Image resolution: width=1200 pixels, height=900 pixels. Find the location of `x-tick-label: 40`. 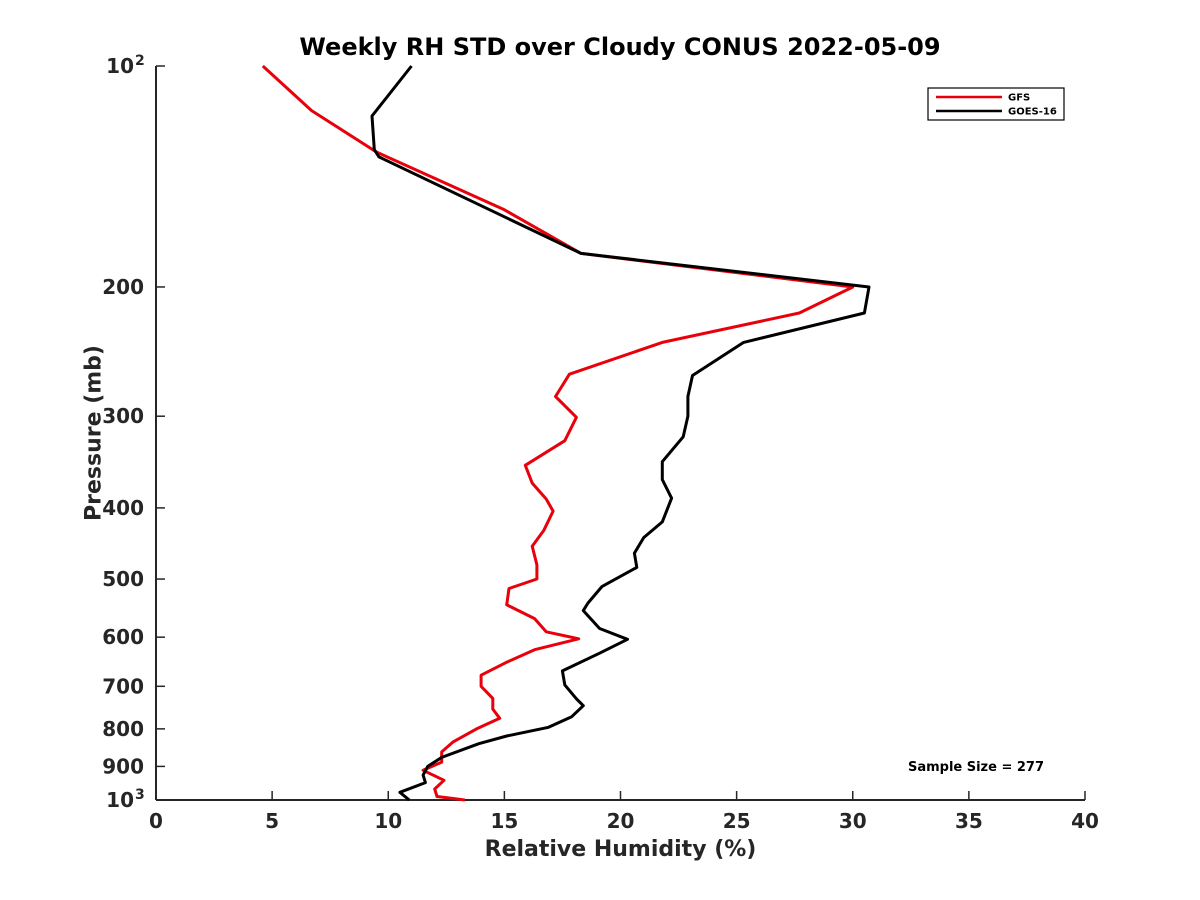

x-tick-label: 40 is located at coordinates (1085, 821).